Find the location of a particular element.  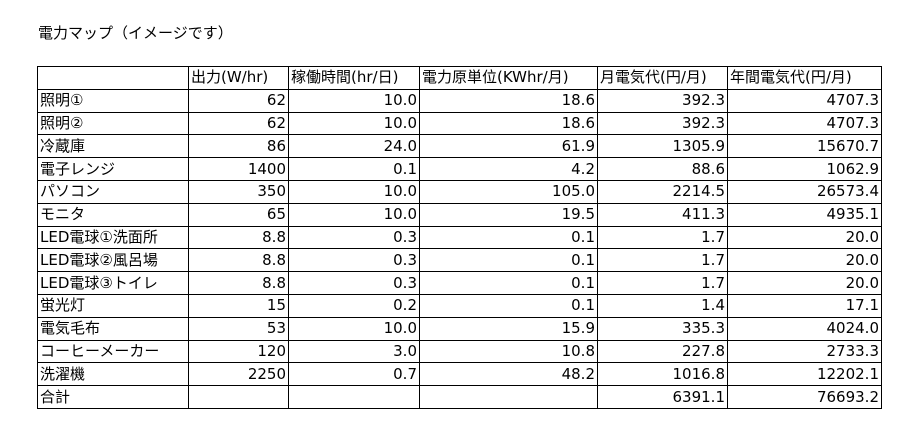

row: 電気毛布 53 10.0 15.9 335.3 4024.0 is located at coordinates (459, 328).